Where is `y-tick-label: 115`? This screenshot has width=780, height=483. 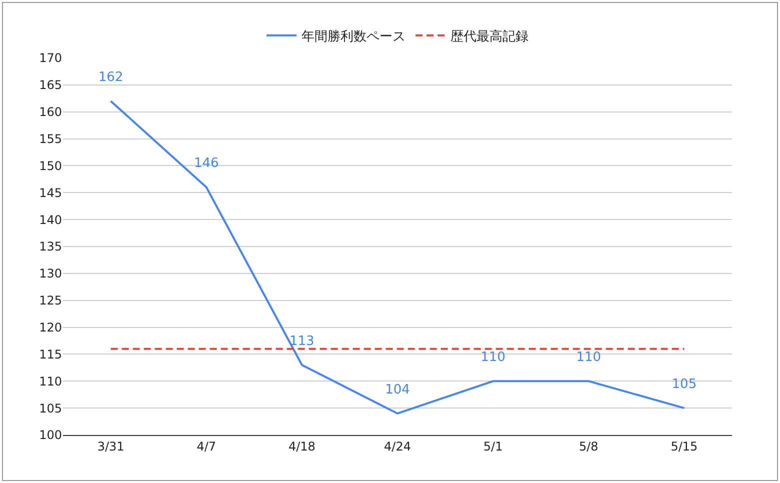
y-tick-label: 115 is located at coordinates (50, 354).